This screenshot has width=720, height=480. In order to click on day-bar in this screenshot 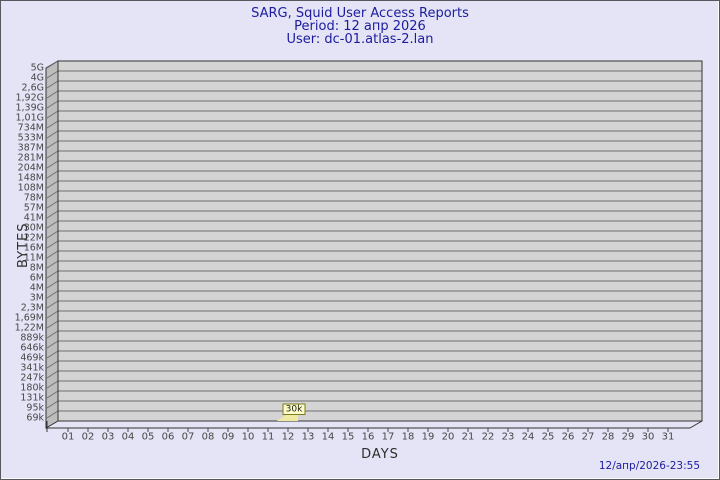, I will do `click(287, 417)`.